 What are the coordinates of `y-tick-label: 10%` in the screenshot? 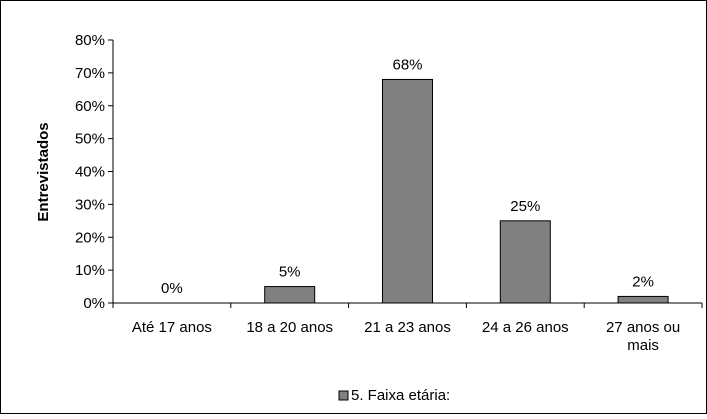 It's located at (90, 270).